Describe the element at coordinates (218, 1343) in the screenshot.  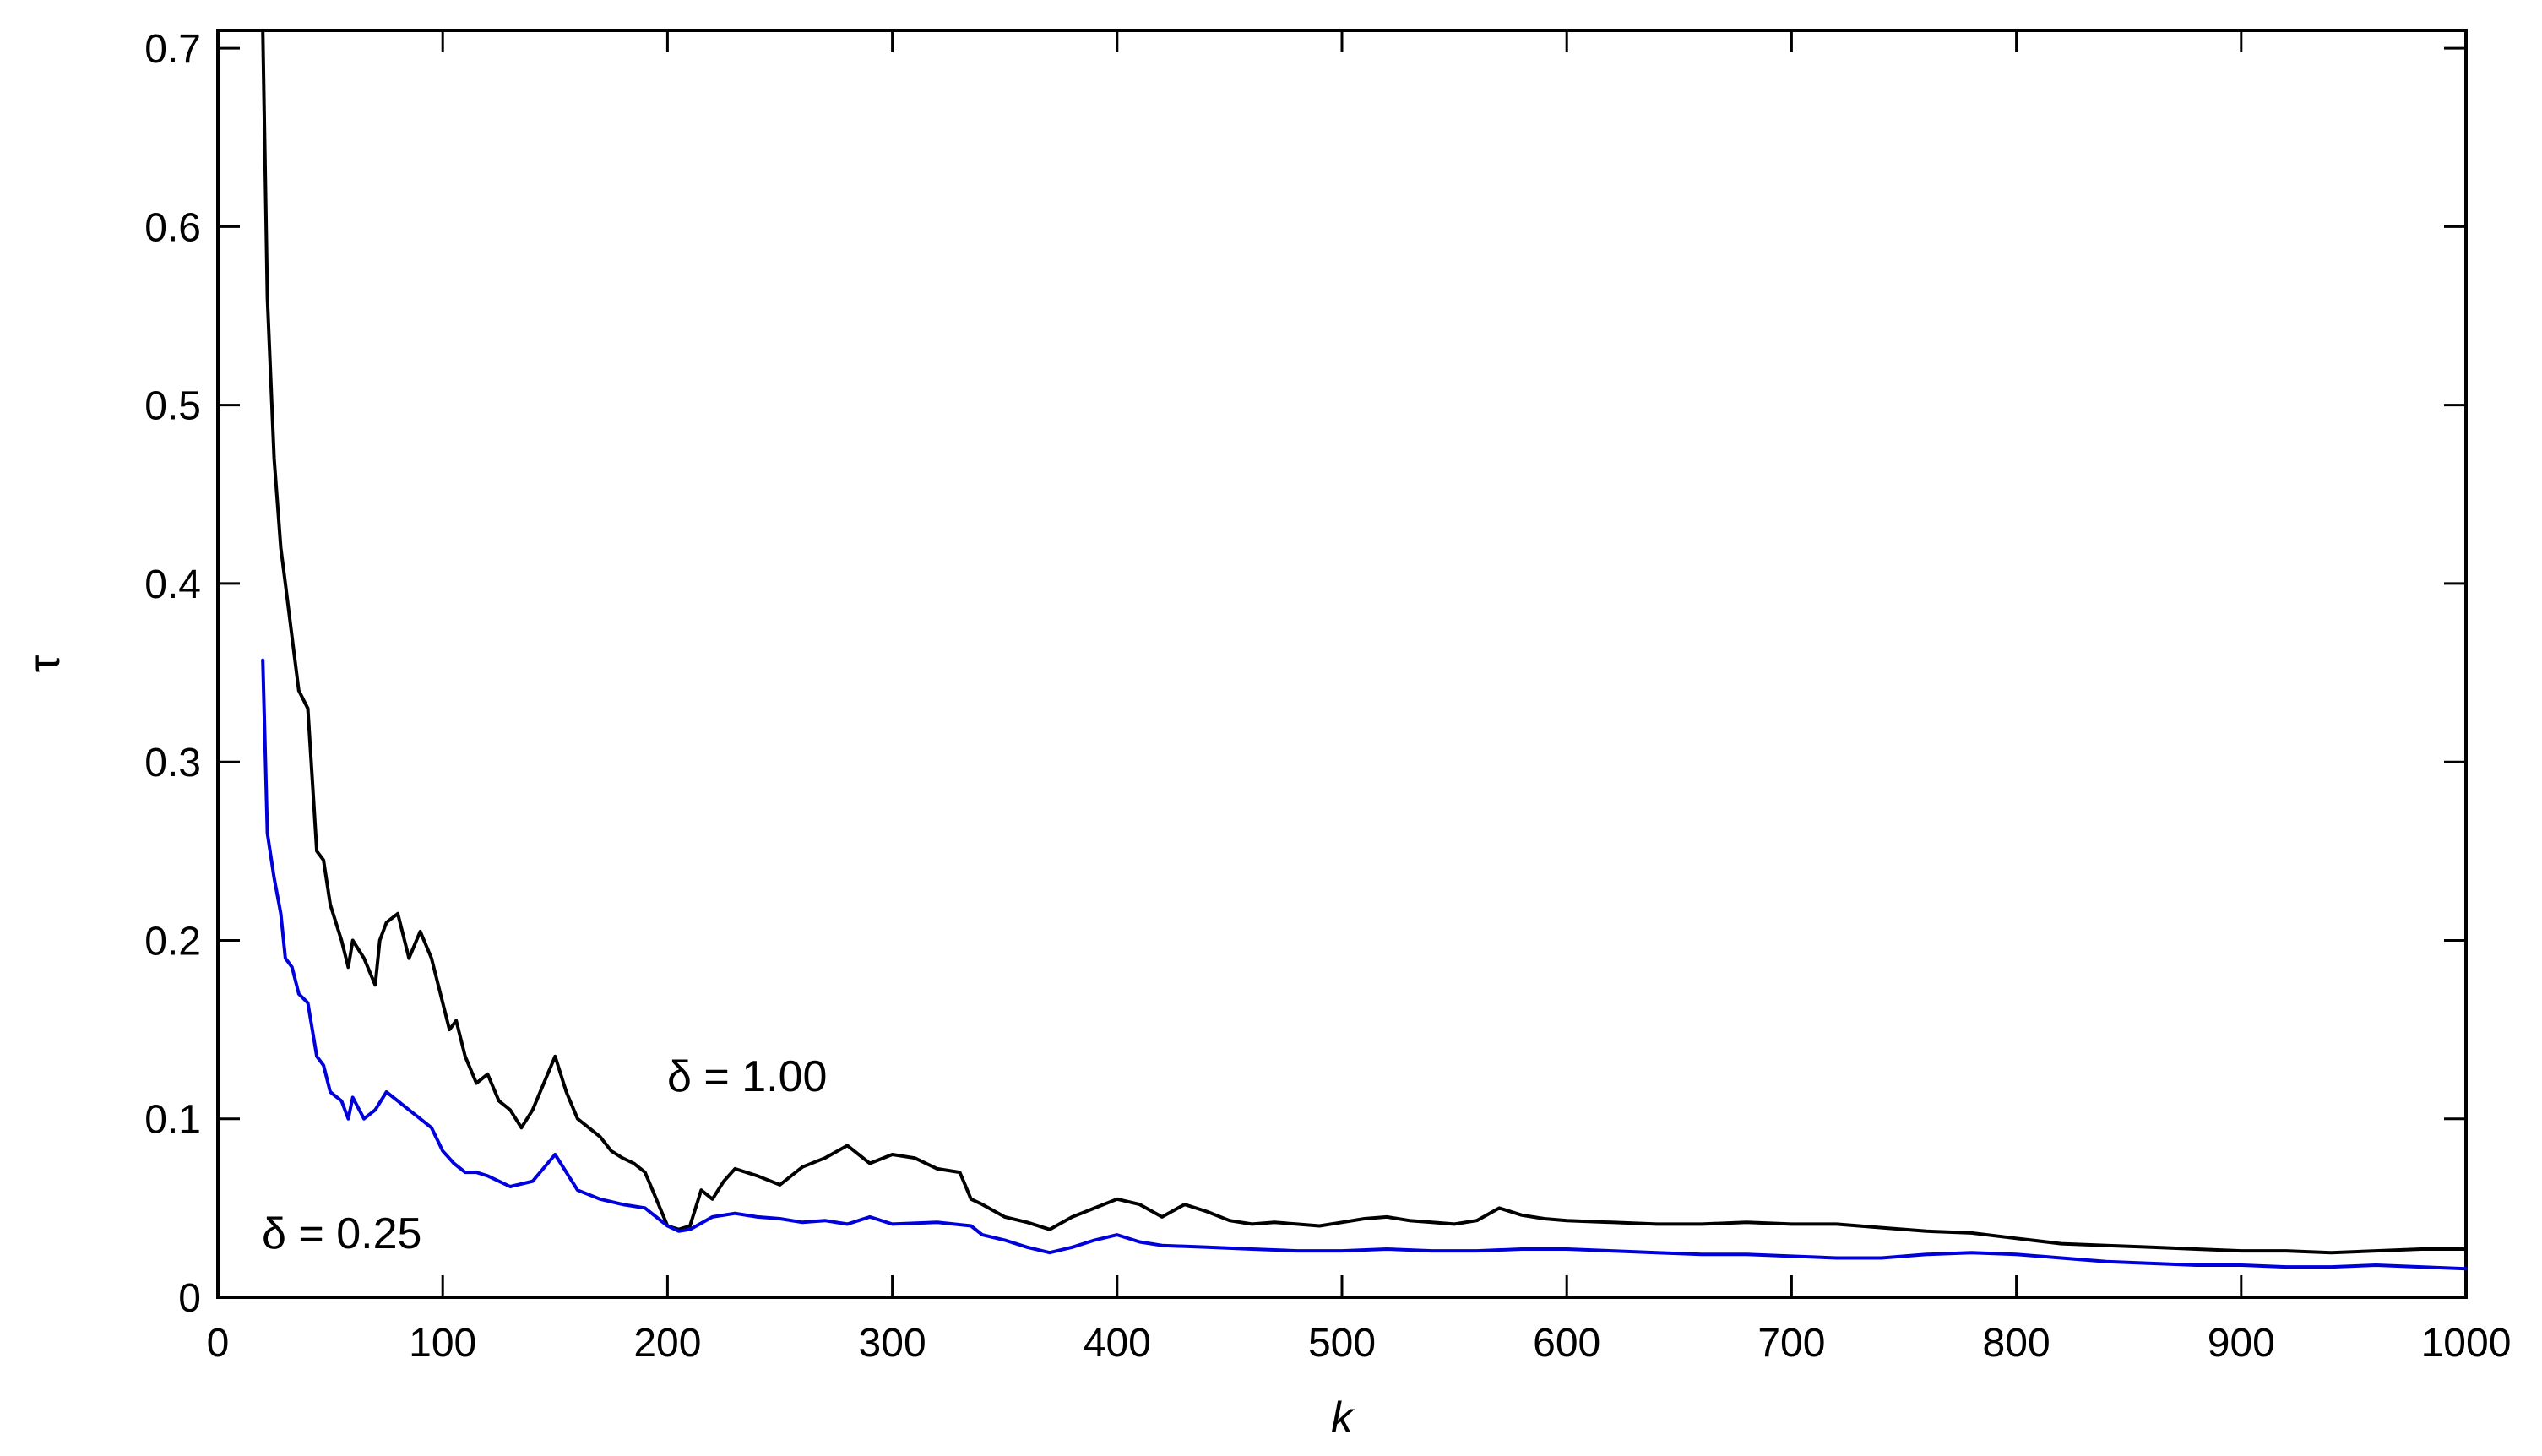
I see `x-tick-label: 0` at that location.